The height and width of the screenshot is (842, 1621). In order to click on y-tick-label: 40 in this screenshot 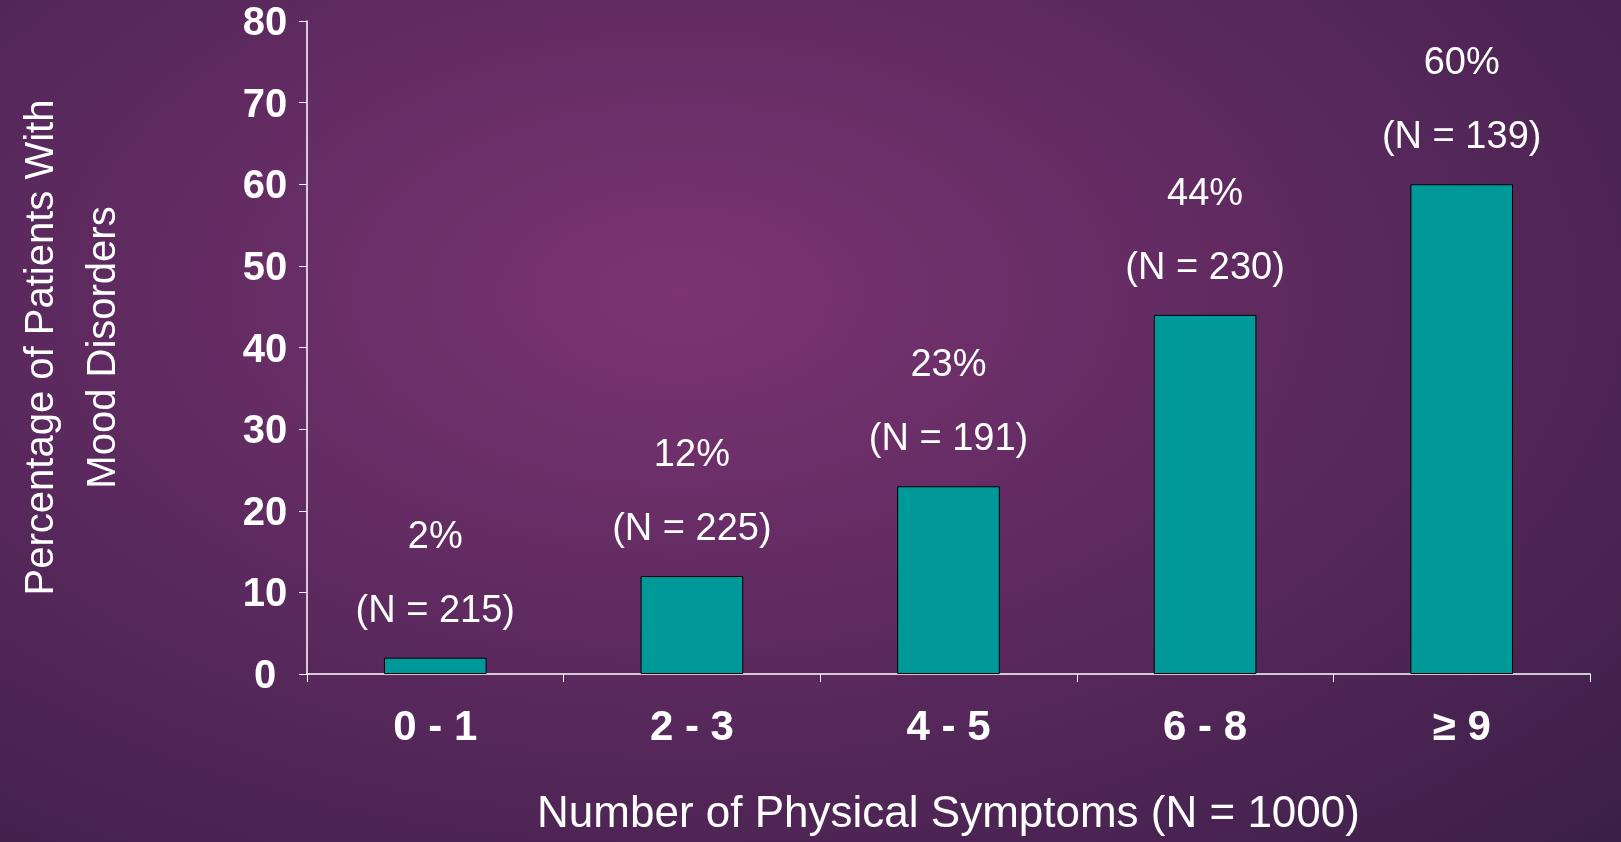, I will do `click(265, 347)`.